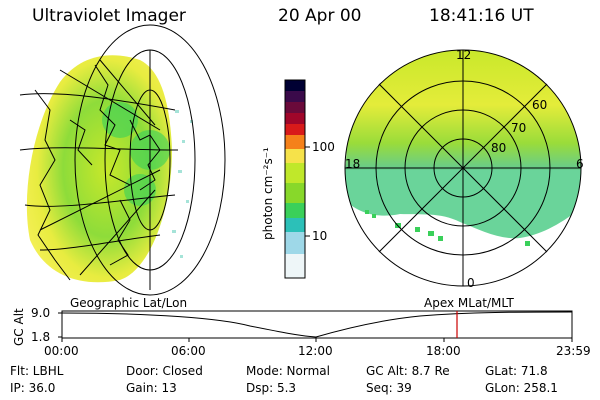 The image size is (600, 400). What do you see at coordinates (464, 55) in the screenshot?
I see `mlt-label-12: 12` at bounding box center [464, 55].